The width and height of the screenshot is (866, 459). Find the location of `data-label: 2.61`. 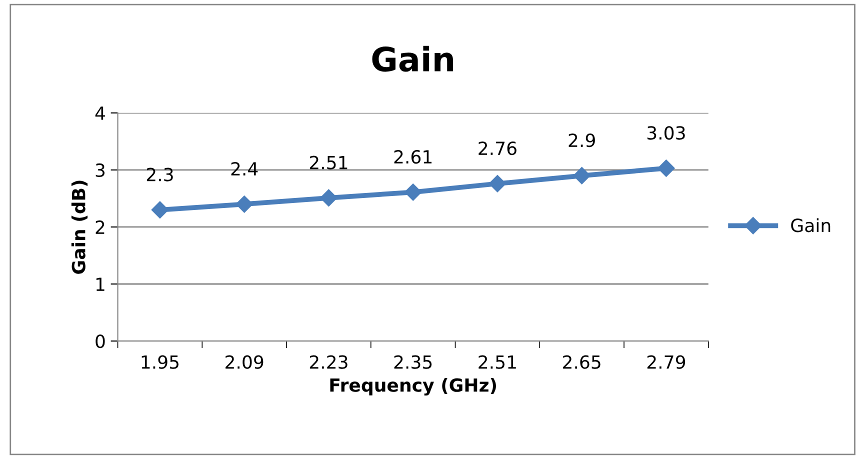

data-label: 2.61 is located at coordinates (413, 157).